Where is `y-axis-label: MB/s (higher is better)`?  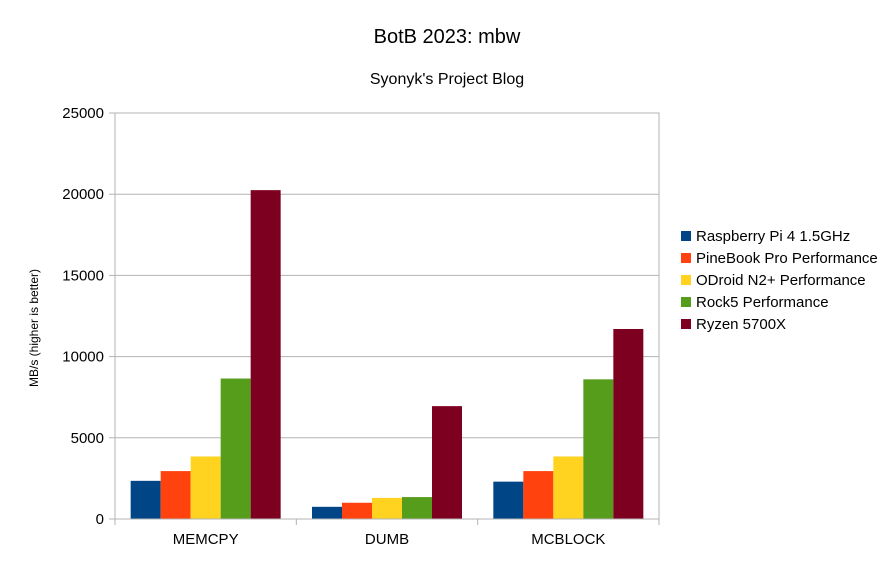
y-axis-label: MB/s (higher is better) is located at coordinates (34, 328).